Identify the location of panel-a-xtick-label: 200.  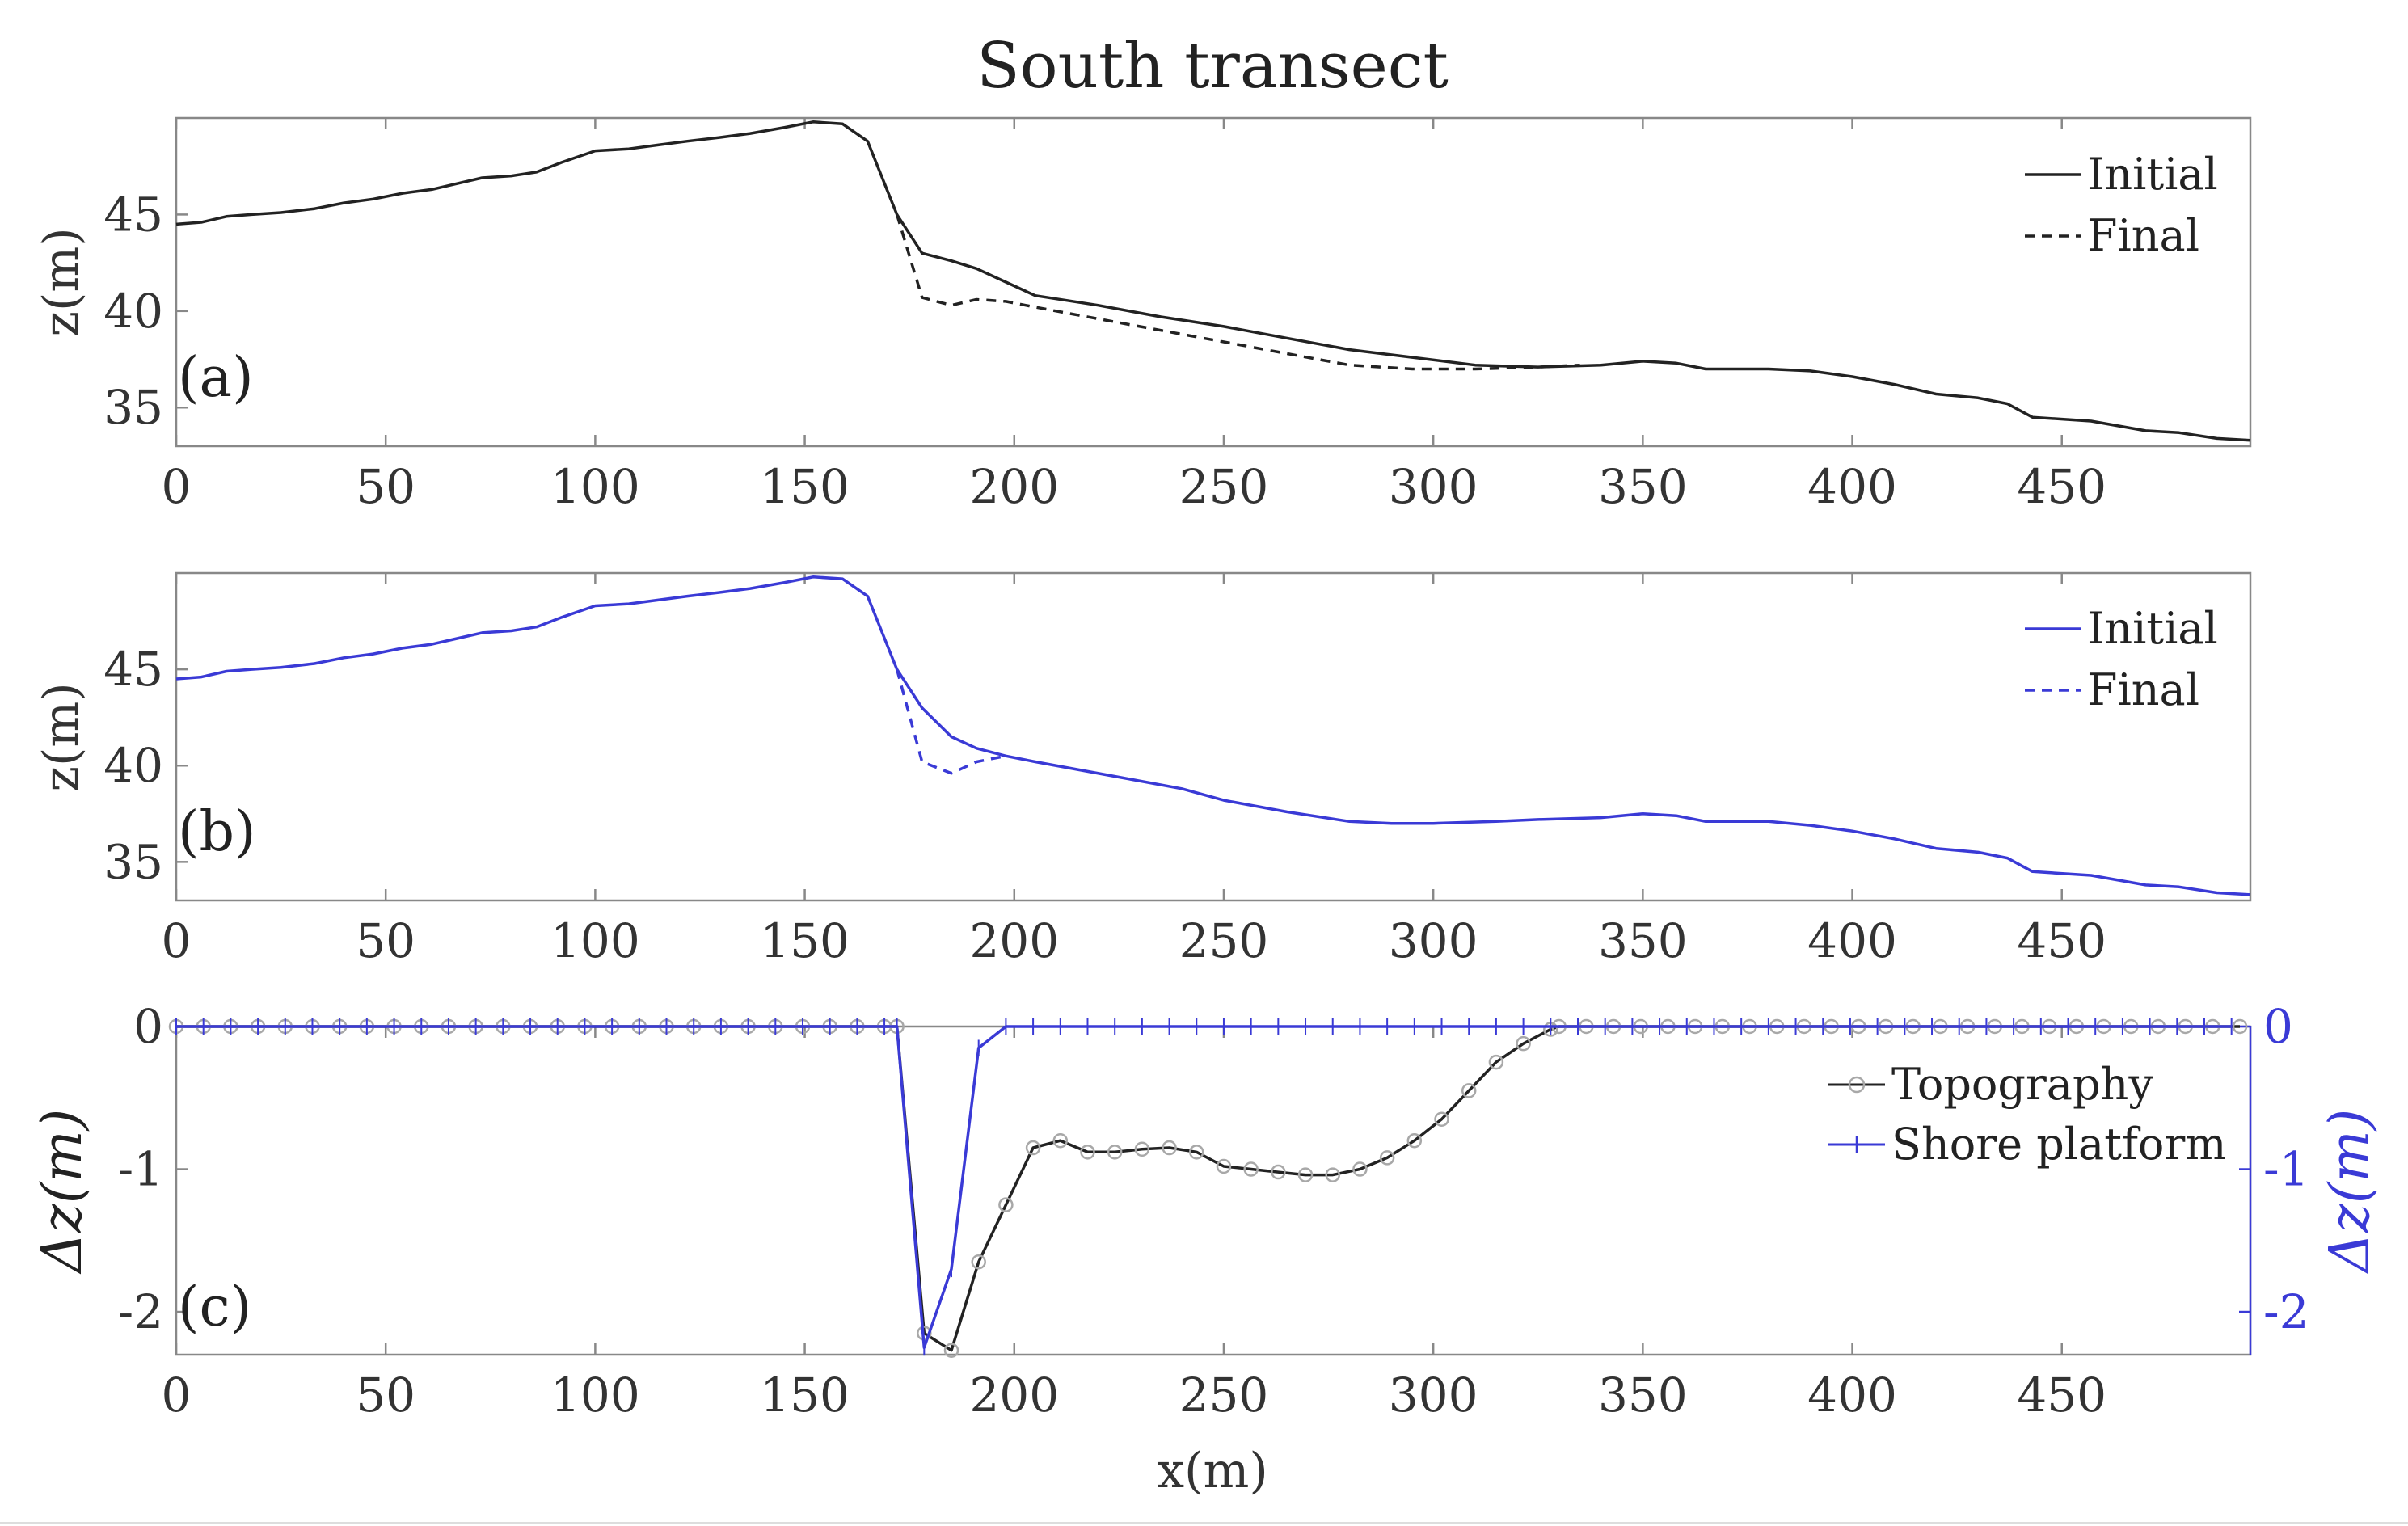
(1014, 487).